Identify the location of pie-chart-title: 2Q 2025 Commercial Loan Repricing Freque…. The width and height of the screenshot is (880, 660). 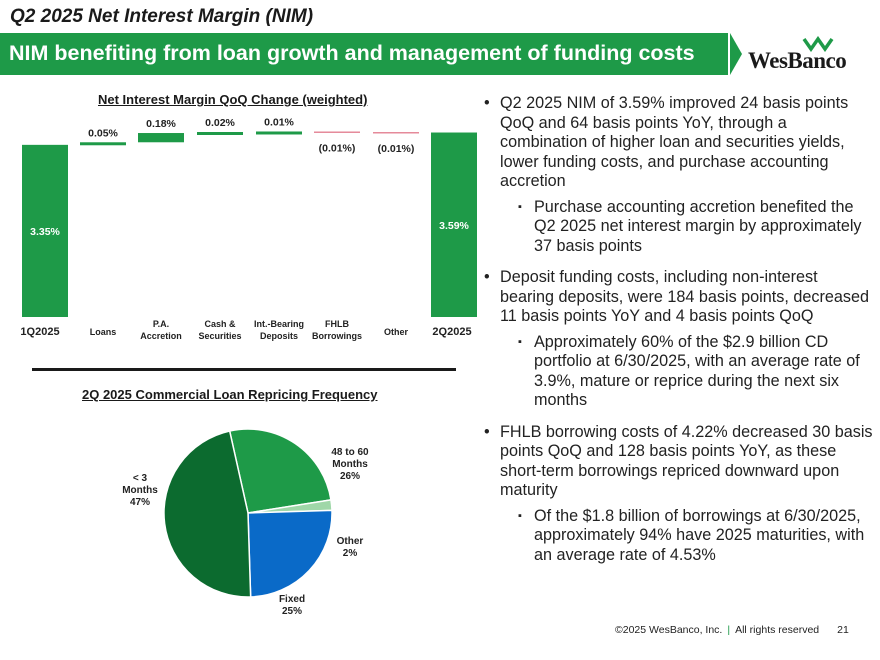
(230, 394).